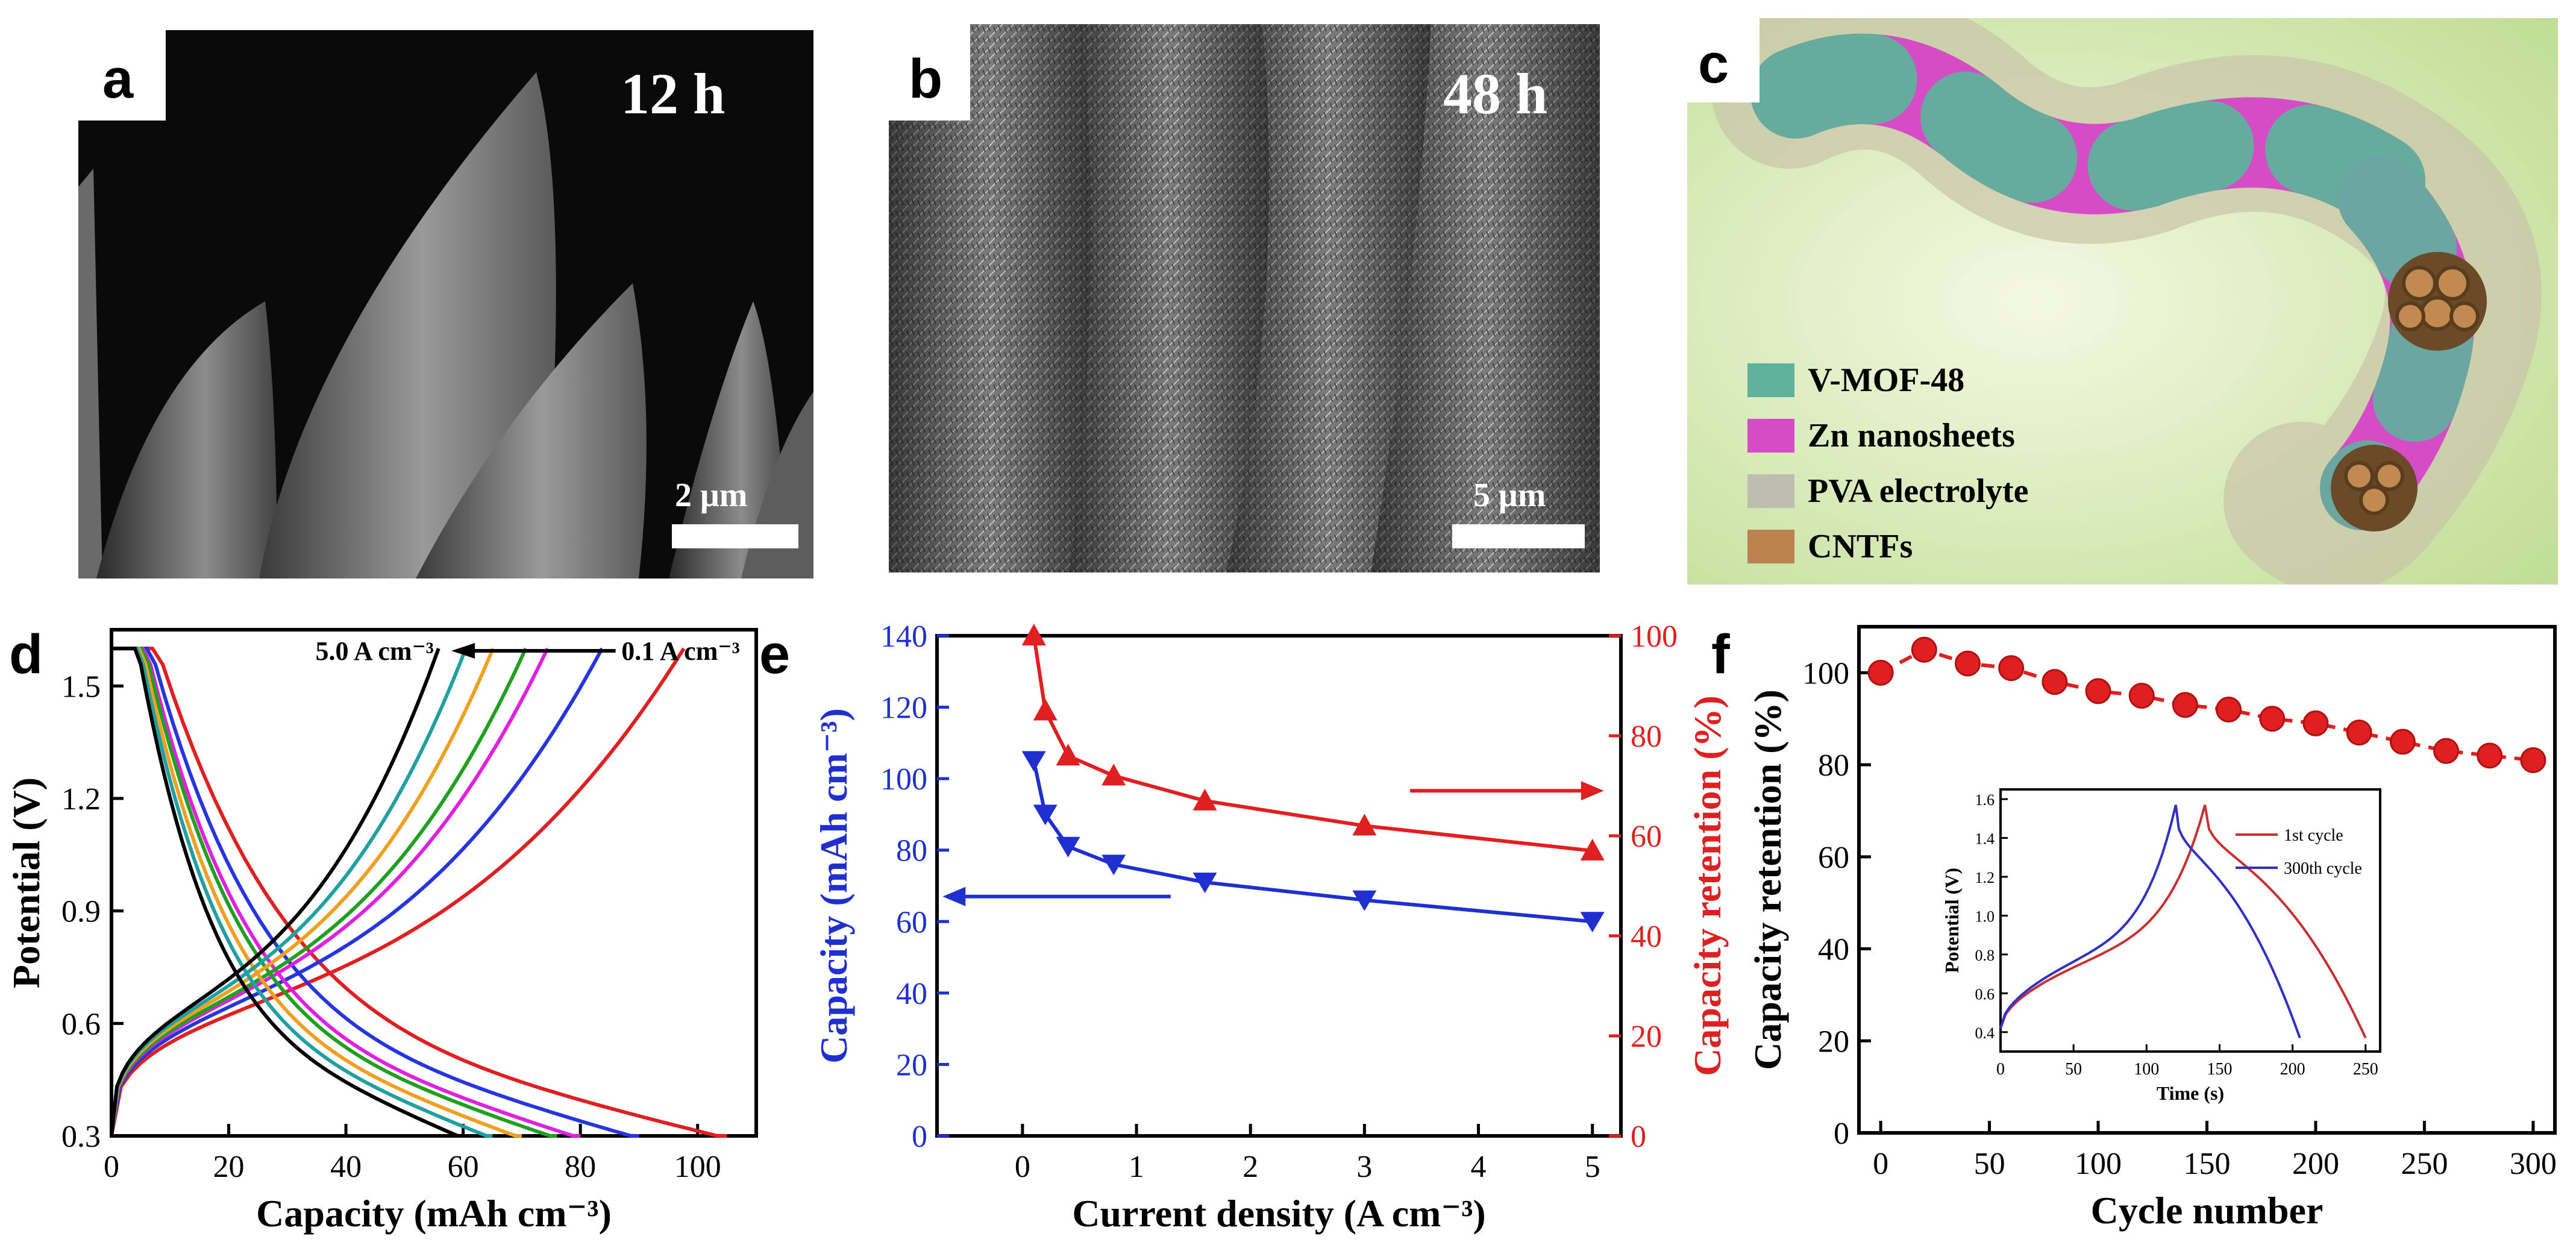 The height and width of the screenshot is (1251, 2576). Describe the element at coordinates (2365, 1069) in the screenshot. I see `inset-x-tick-label: 250` at that location.